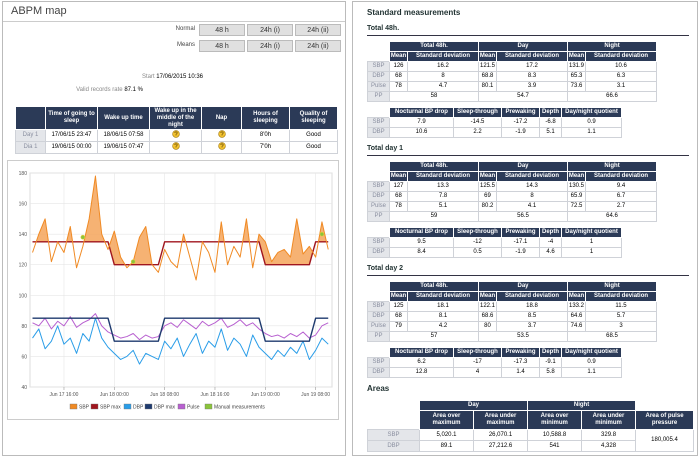  Describe the element at coordinates (528, 155) in the screenshot. I see `section-line` at that location.